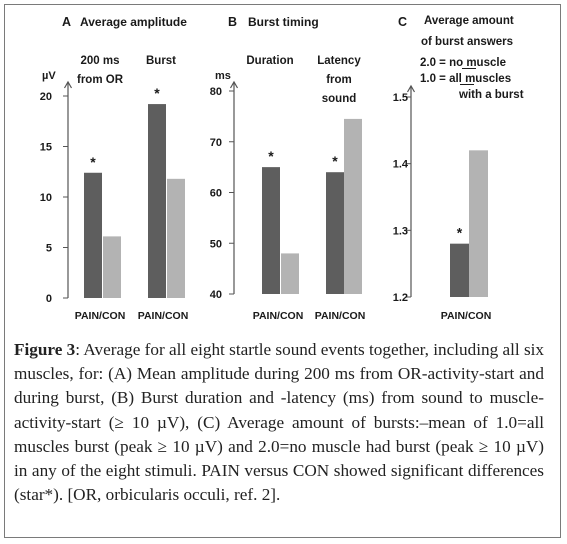  Describe the element at coordinates (99, 61) in the screenshot. I see `panel-a-group-label-0-line-0: 200 ms` at that location.